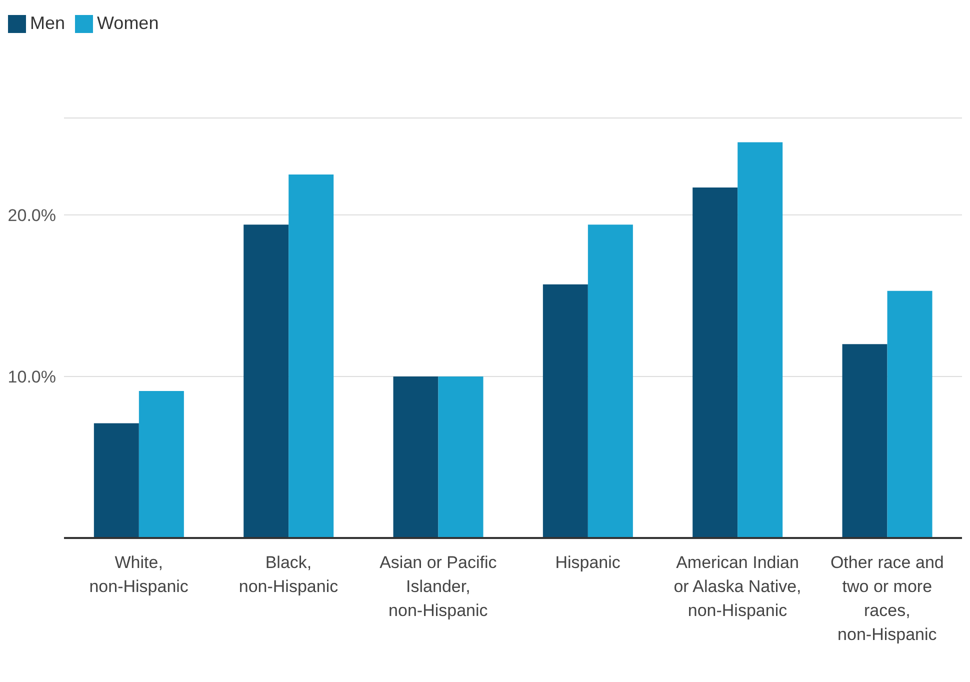 The height and width of the screenshot is (682, 970). What do you see at coordinates (288, 574) in the screenshot?
I see `x-tick-label: Black, non-Hispanic` at bounding box center [288, 574].